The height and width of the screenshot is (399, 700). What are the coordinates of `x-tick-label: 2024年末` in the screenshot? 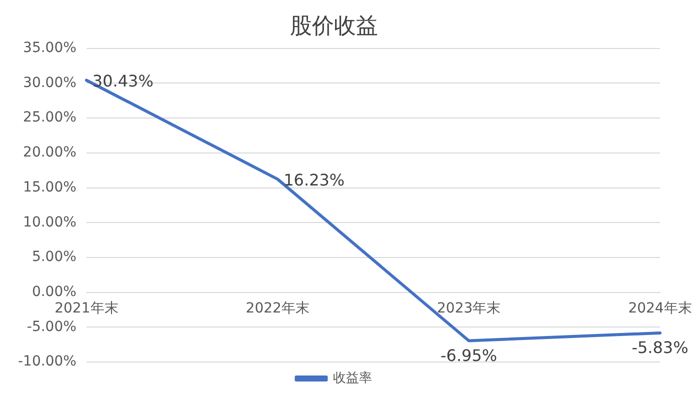 It's located at (660, 308).